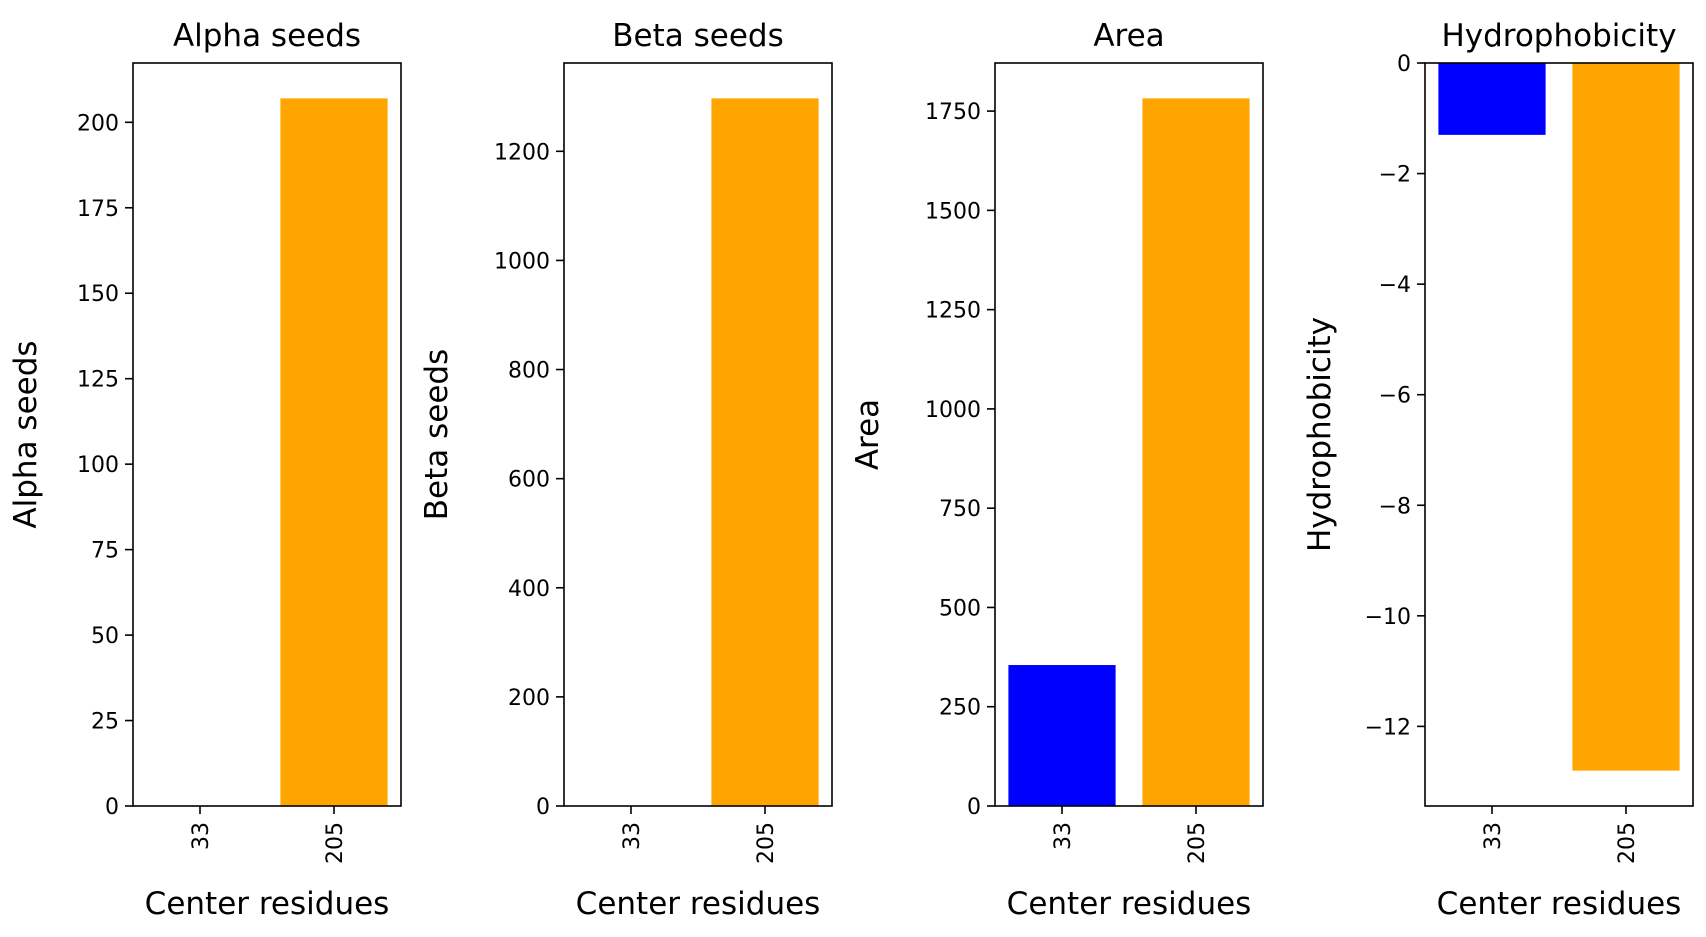 Image resolution: width=1706 pixels, height=937 pixels. Describe the element at coordinates (1395, 506) in the screenshot. I see `y-tick-label: −8` at that location.